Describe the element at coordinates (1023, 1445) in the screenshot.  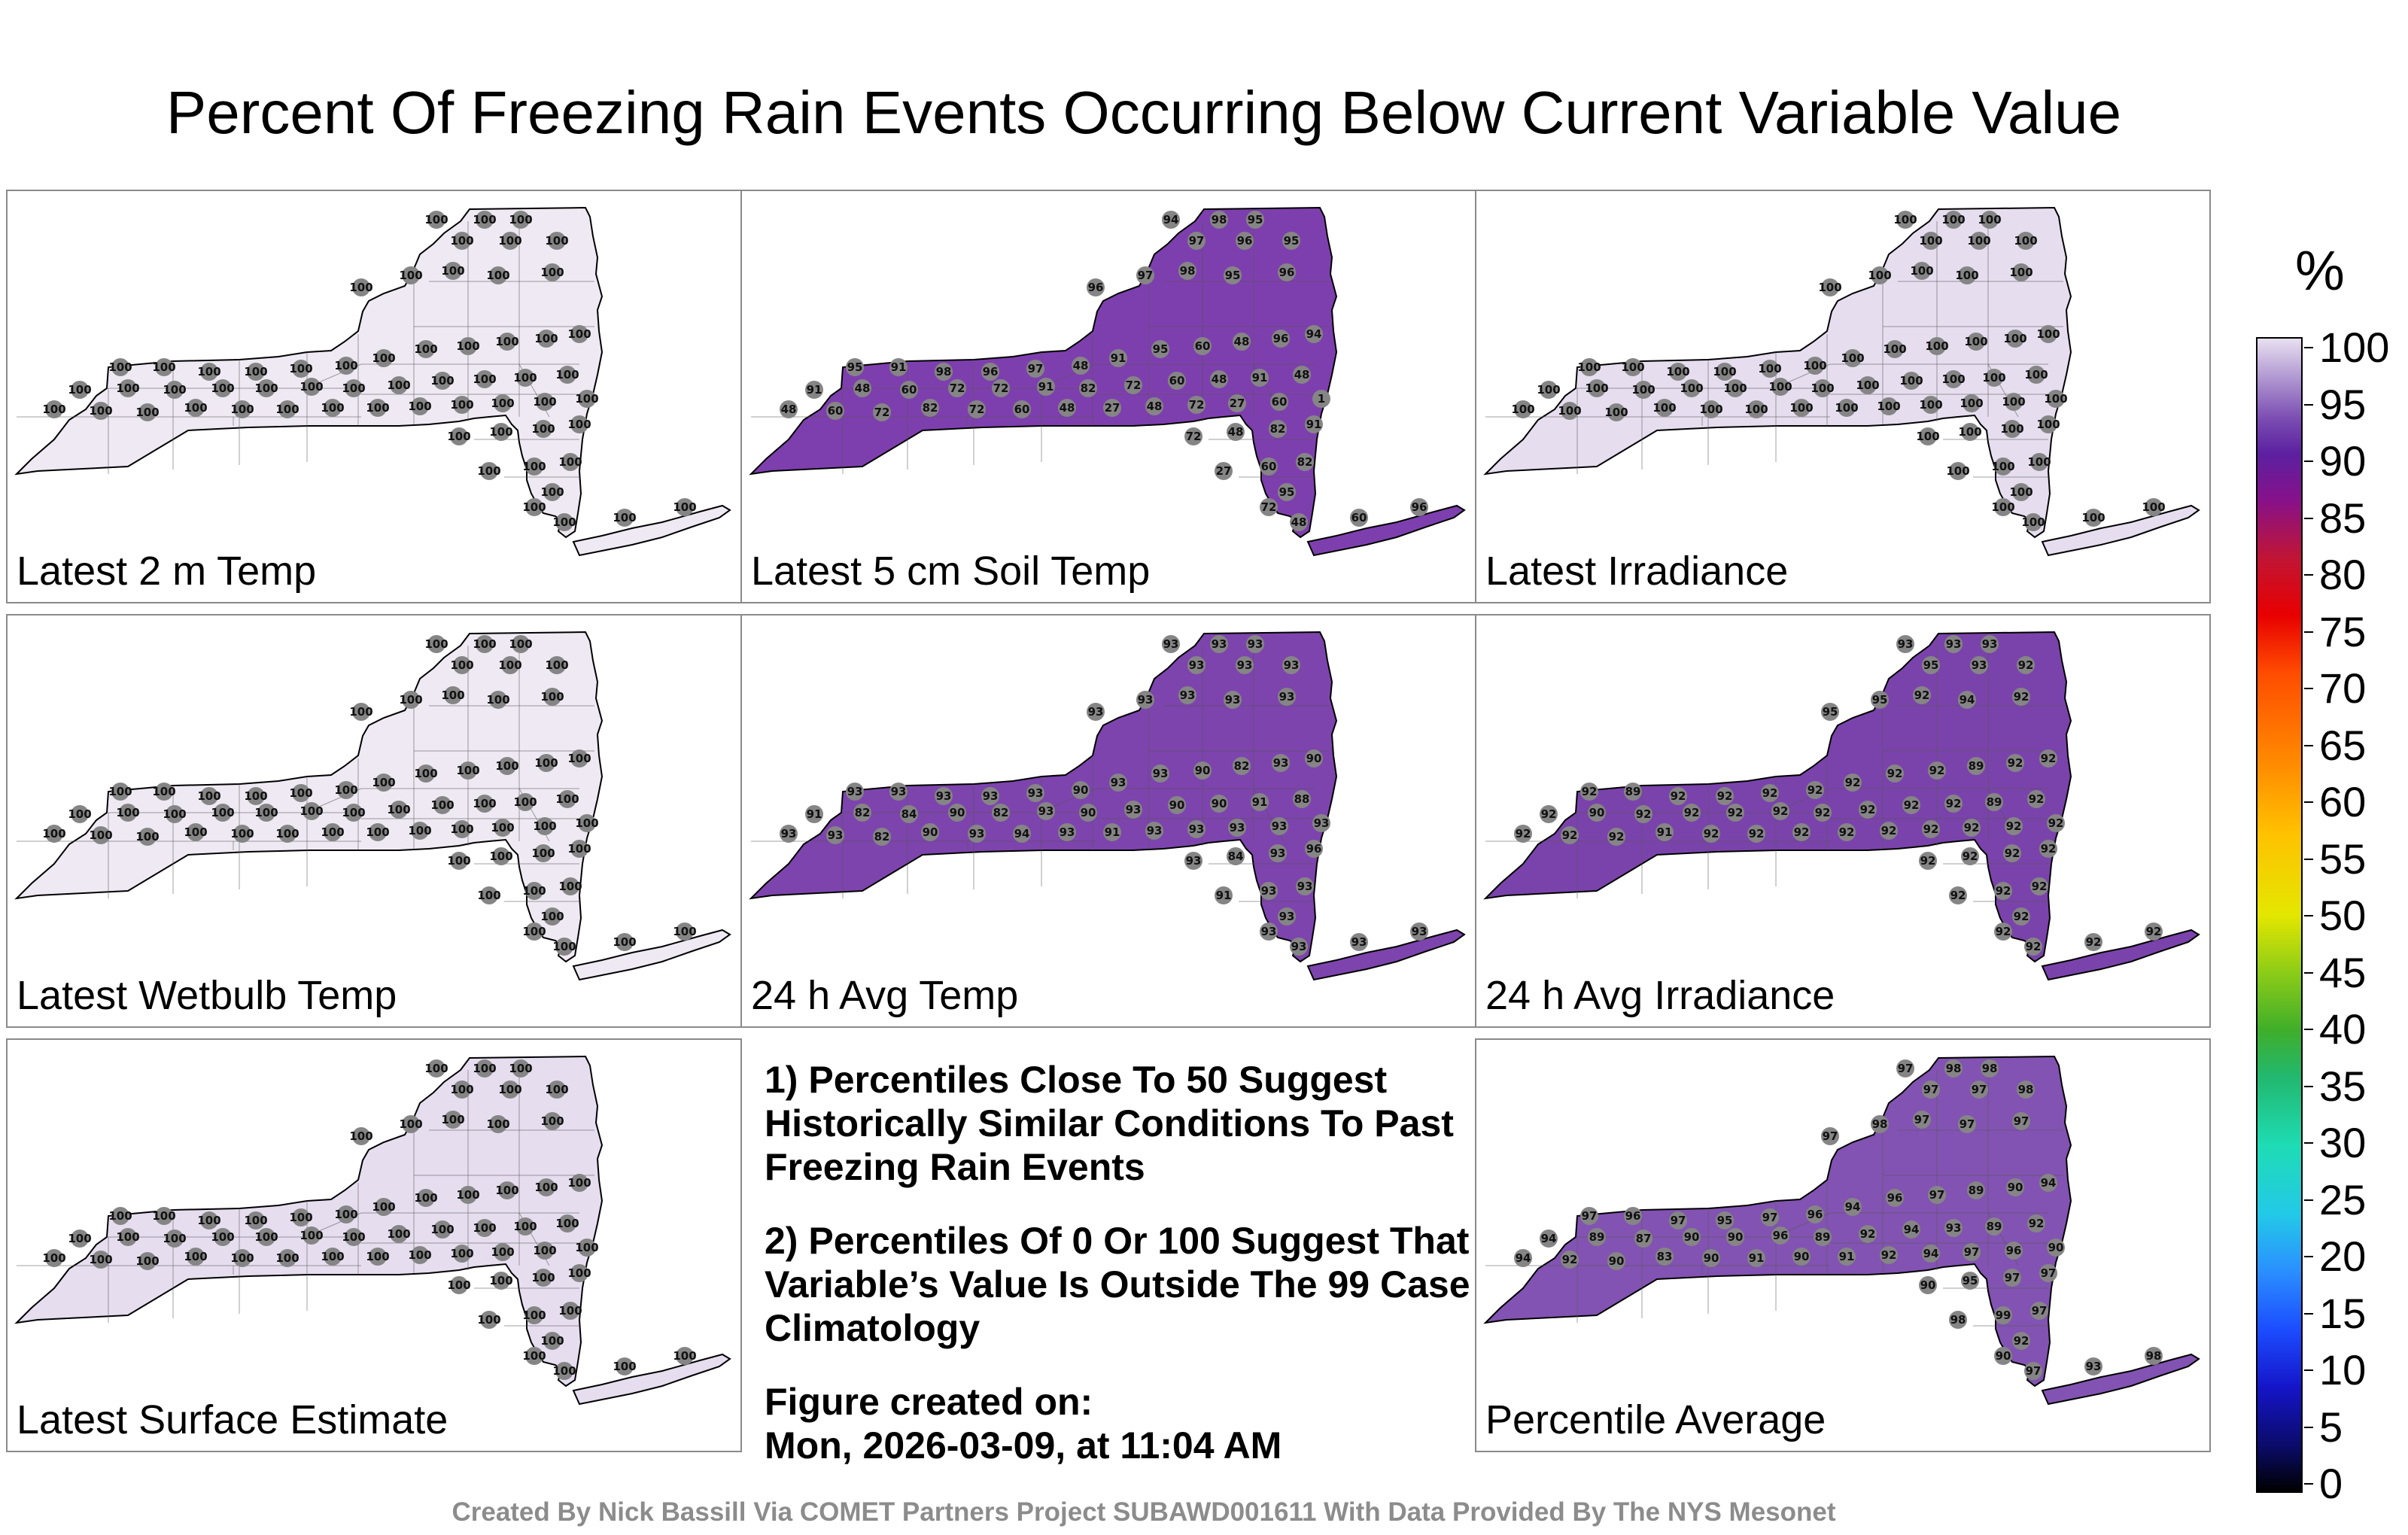
I see `created-timestamp: Mon, 2026-03-09, at 11:04 AM` at that location.